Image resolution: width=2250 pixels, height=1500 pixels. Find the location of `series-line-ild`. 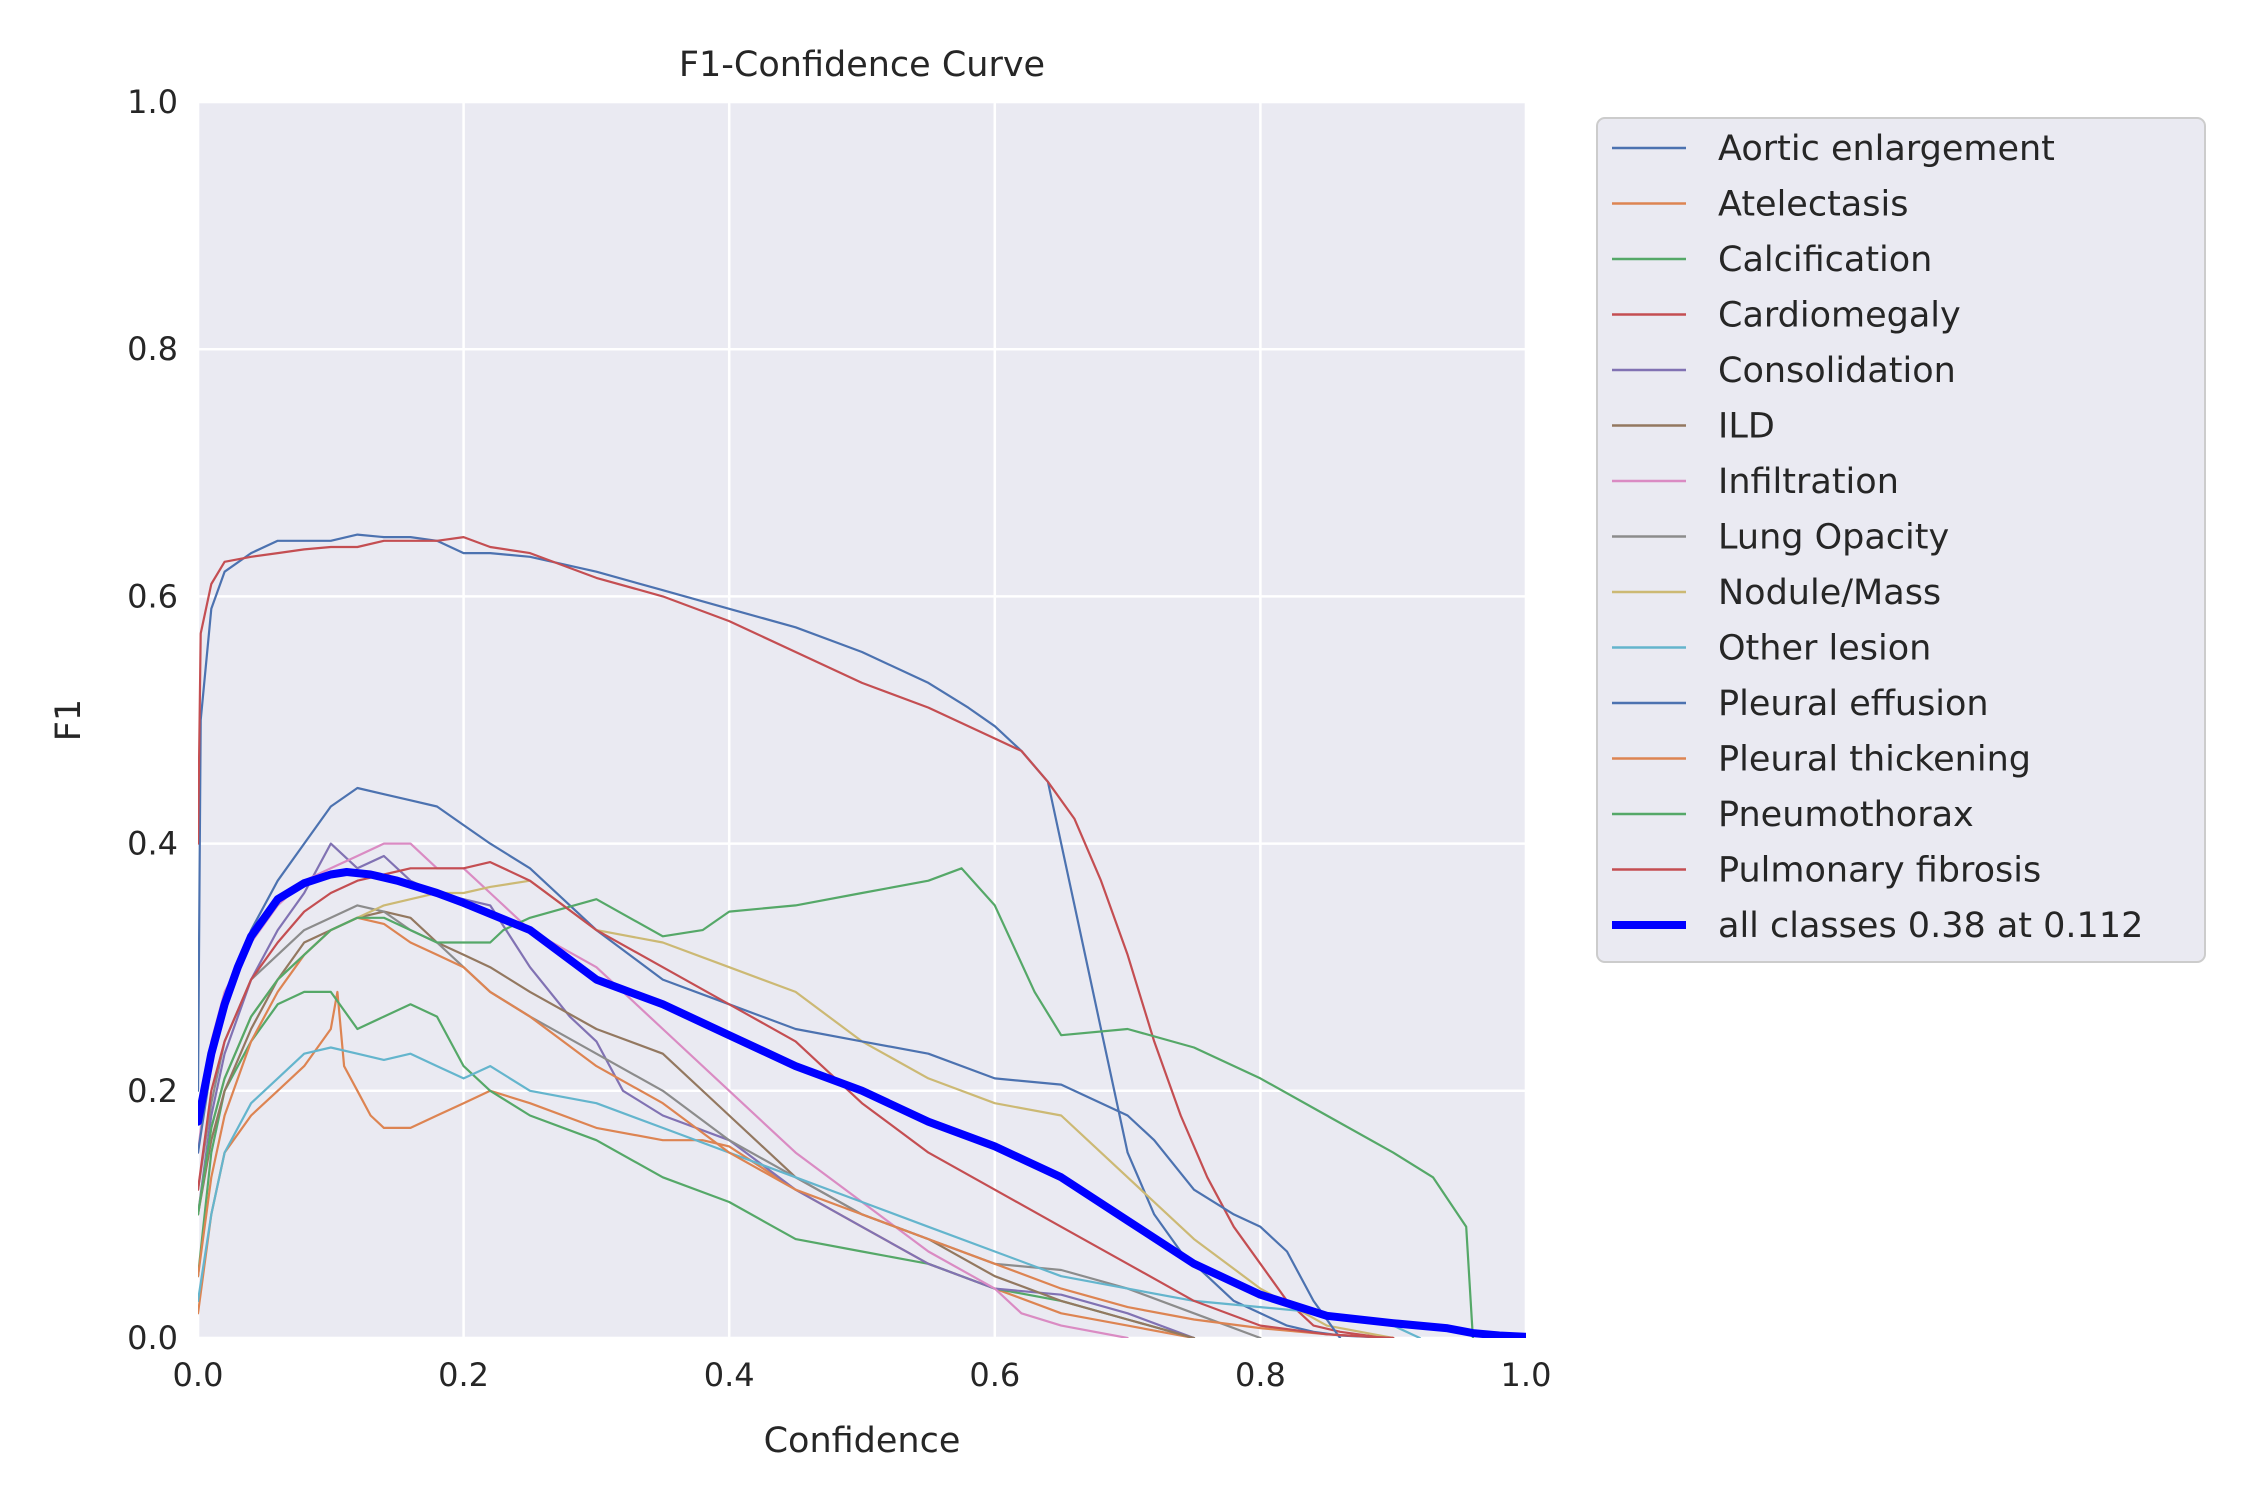

series-line-ild is located at coordinates (697, 1124).